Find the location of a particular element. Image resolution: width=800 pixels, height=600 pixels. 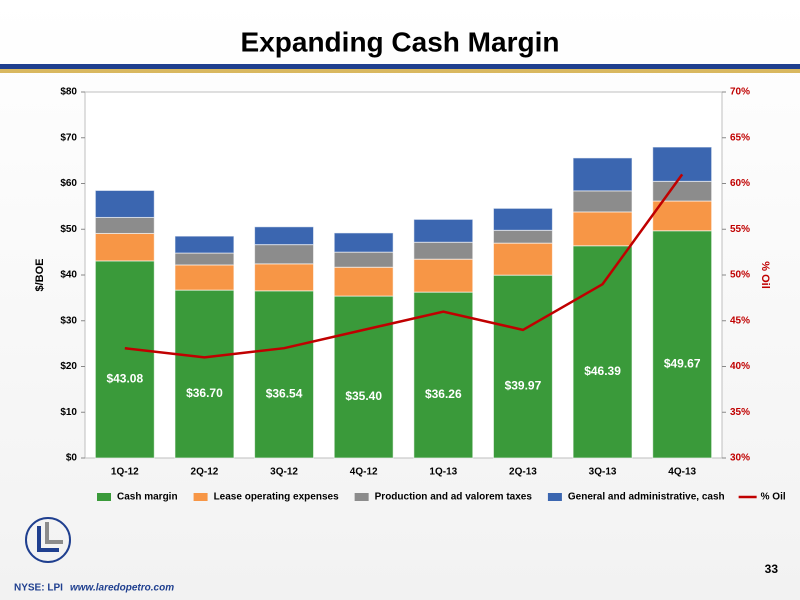

legend-label: % Oil is located at coordinates (773, 497).